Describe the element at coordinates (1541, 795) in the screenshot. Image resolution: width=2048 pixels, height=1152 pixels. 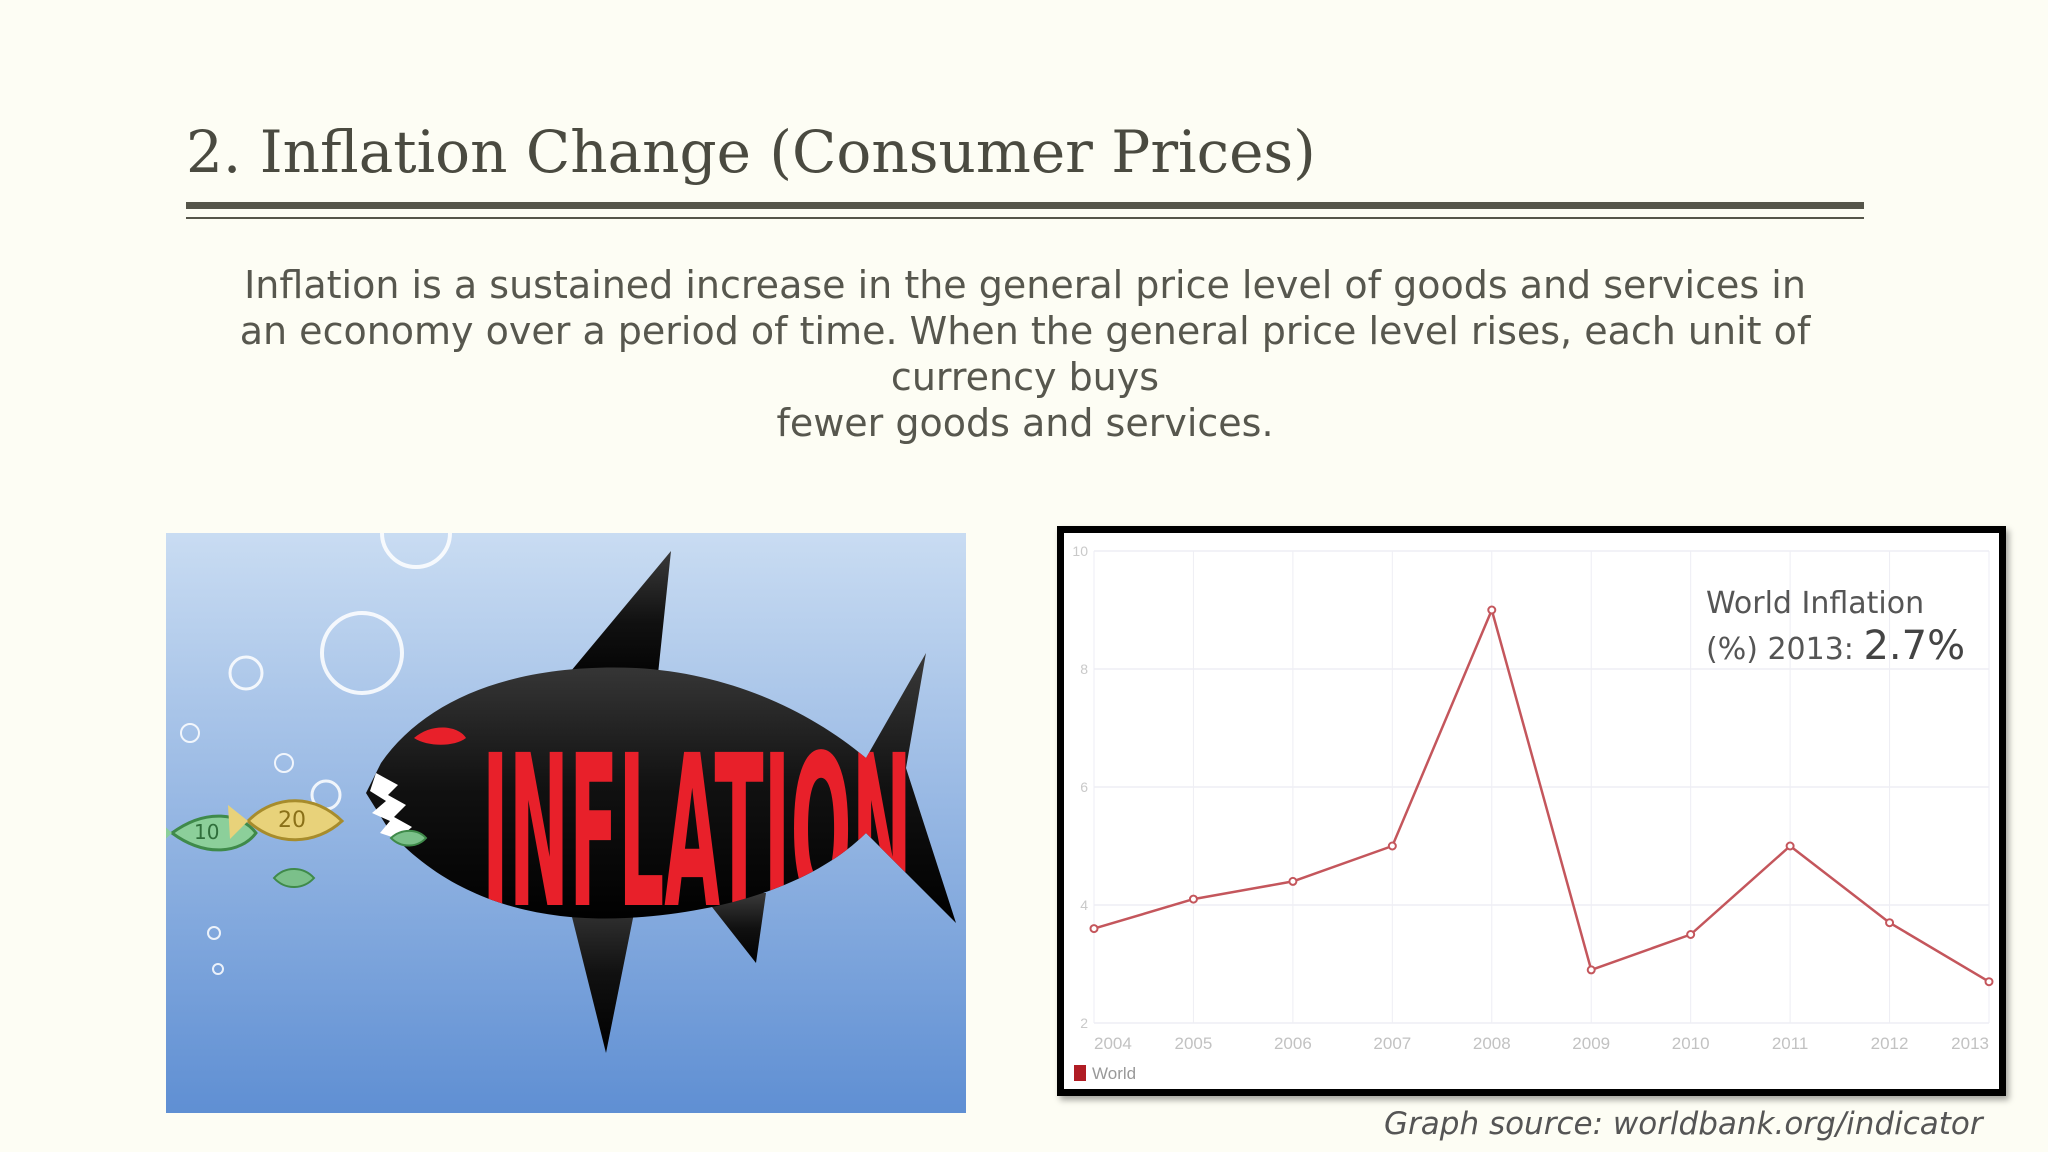
I see `series-line-world` at that location.